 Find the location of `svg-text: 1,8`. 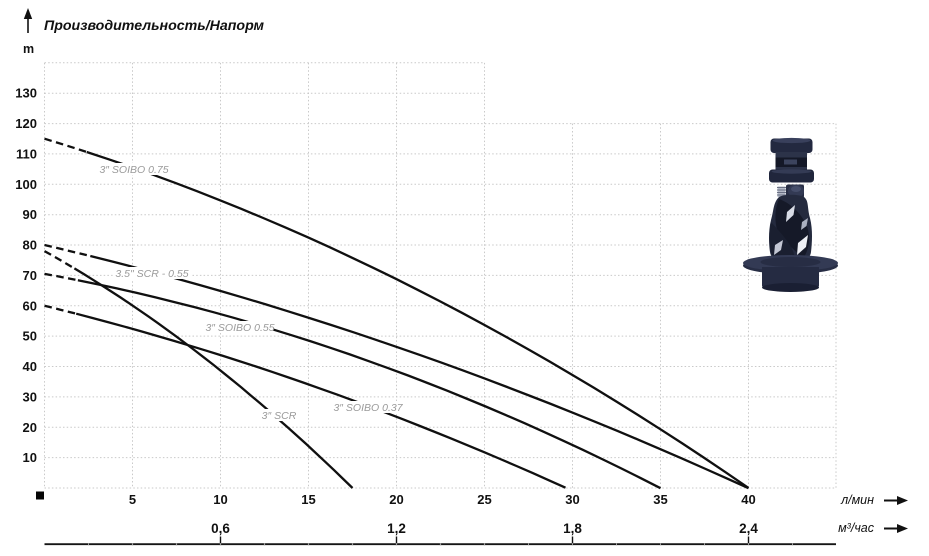

svg-text: 1,8 is located at coordinates (572, 528).